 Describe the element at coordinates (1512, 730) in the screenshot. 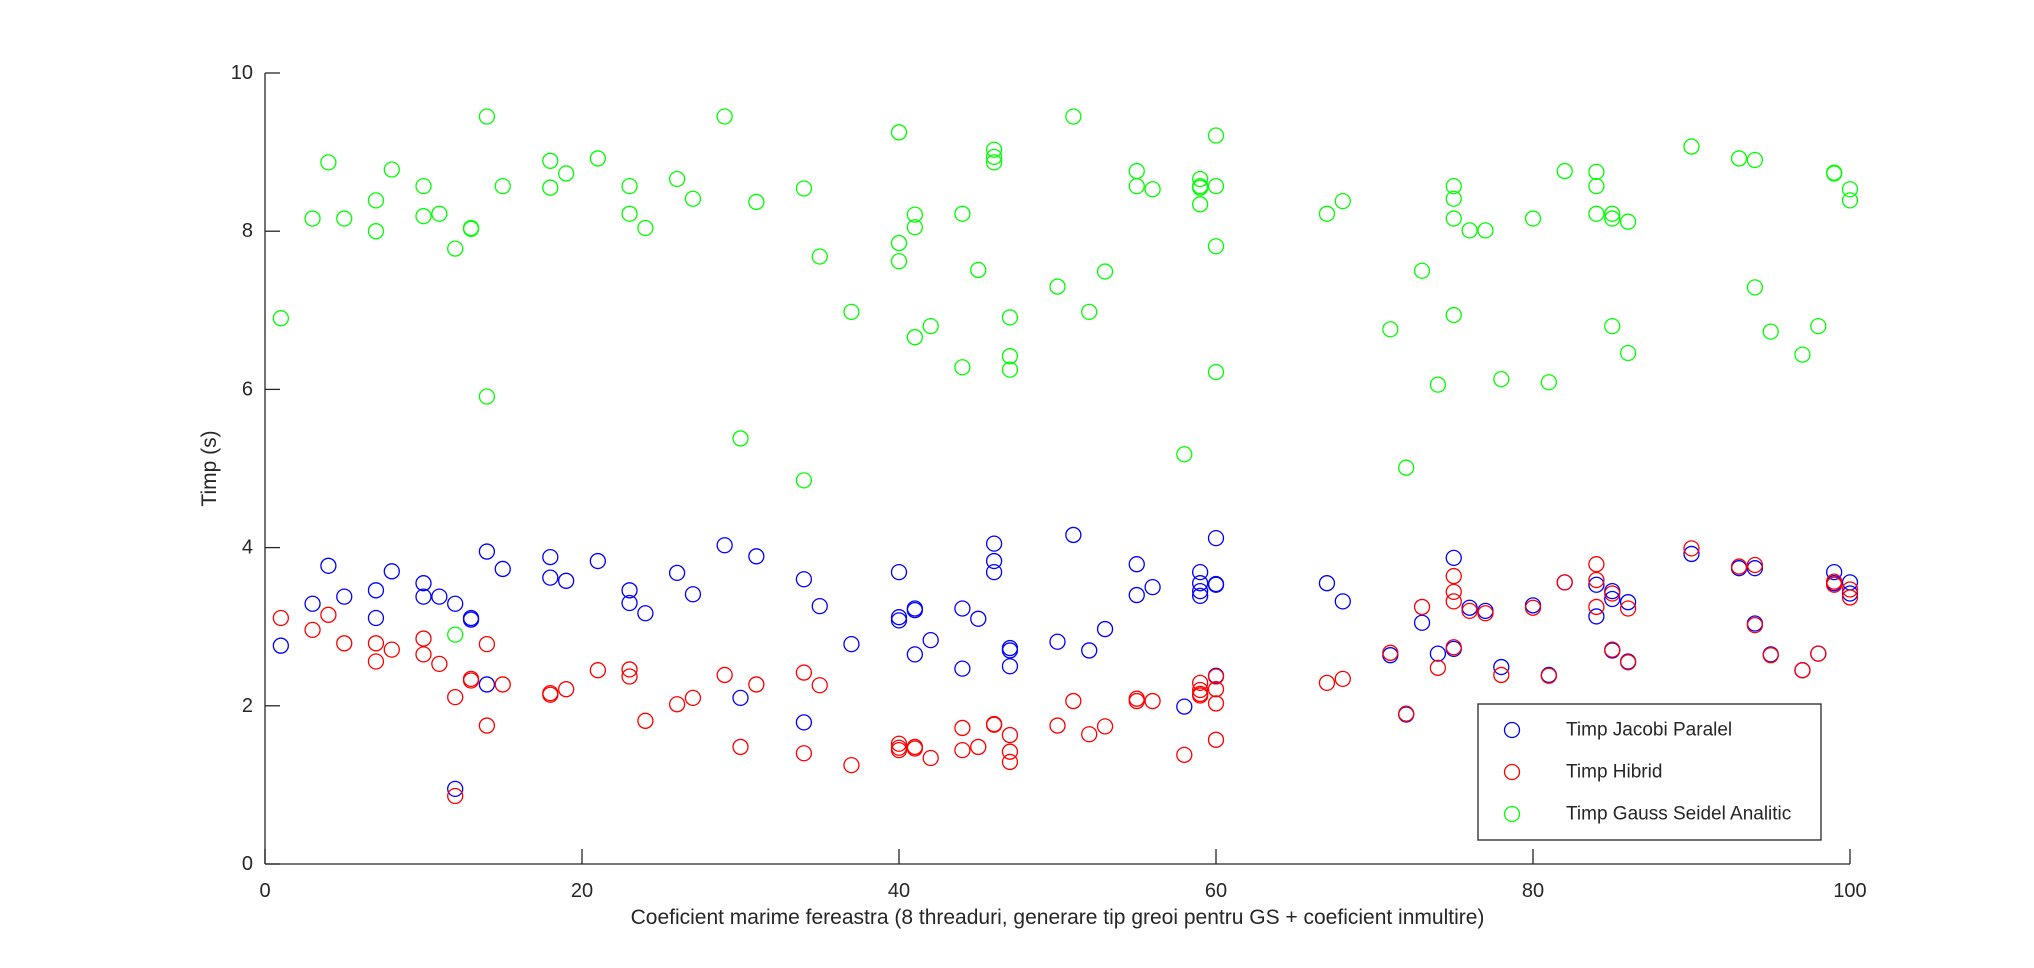

I see `legend-marker-jacobi` at that location.